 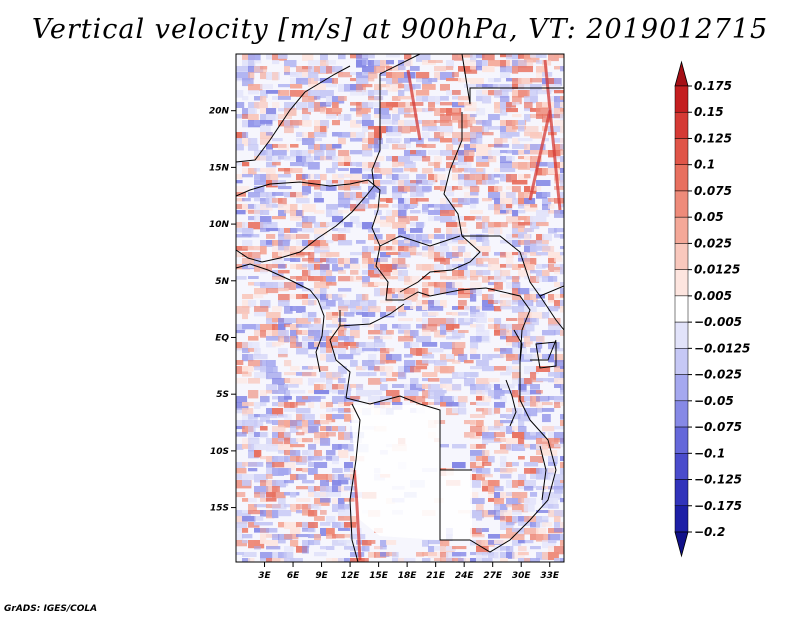 I want to click on colorbar-label: 0.1, so click(x=704, y=165).